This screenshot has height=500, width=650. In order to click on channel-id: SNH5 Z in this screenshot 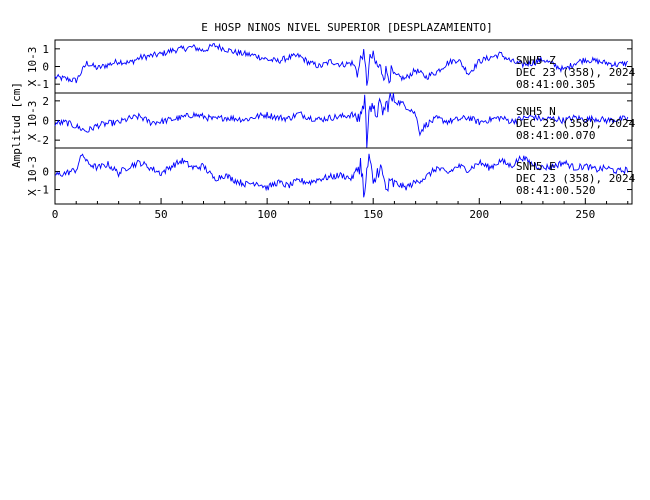, I will do `click(536, 60)`.